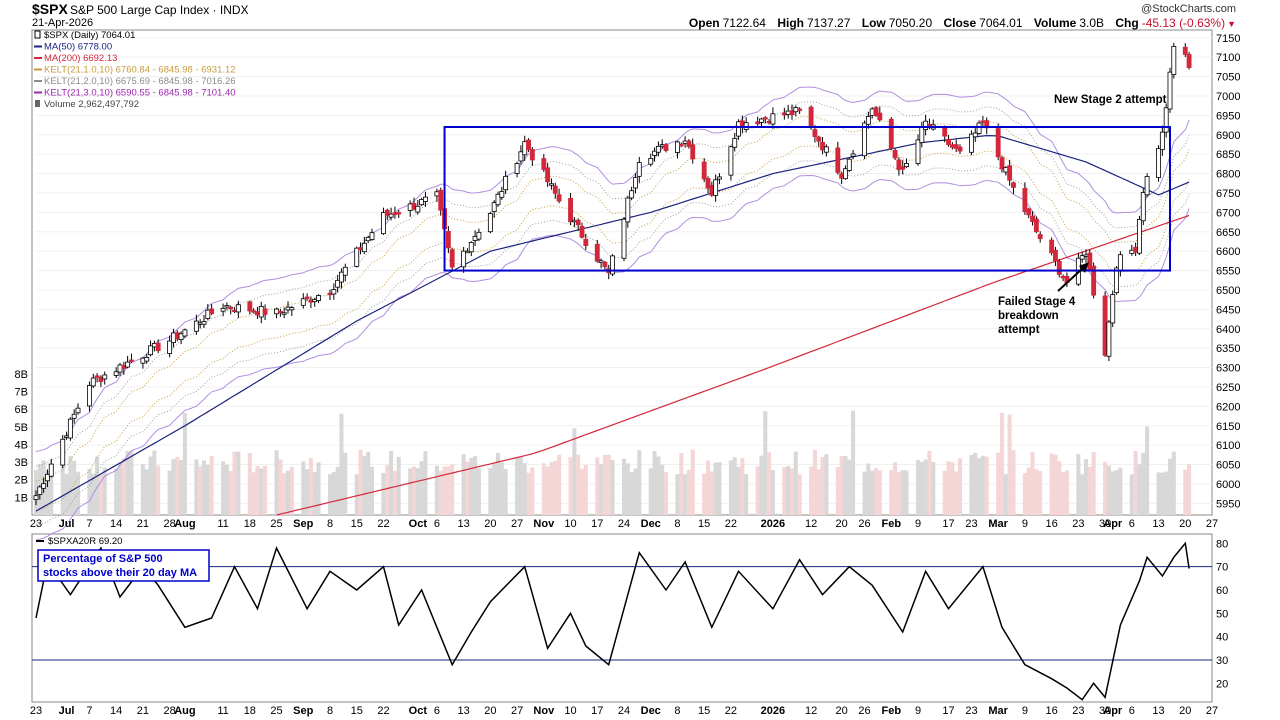 Image resolution: width=1280 pixels, height=720 pixels. Describe the element at coordinates (303, 711) in the screenshot. I see `breadth-date-label: Sep` at that location.